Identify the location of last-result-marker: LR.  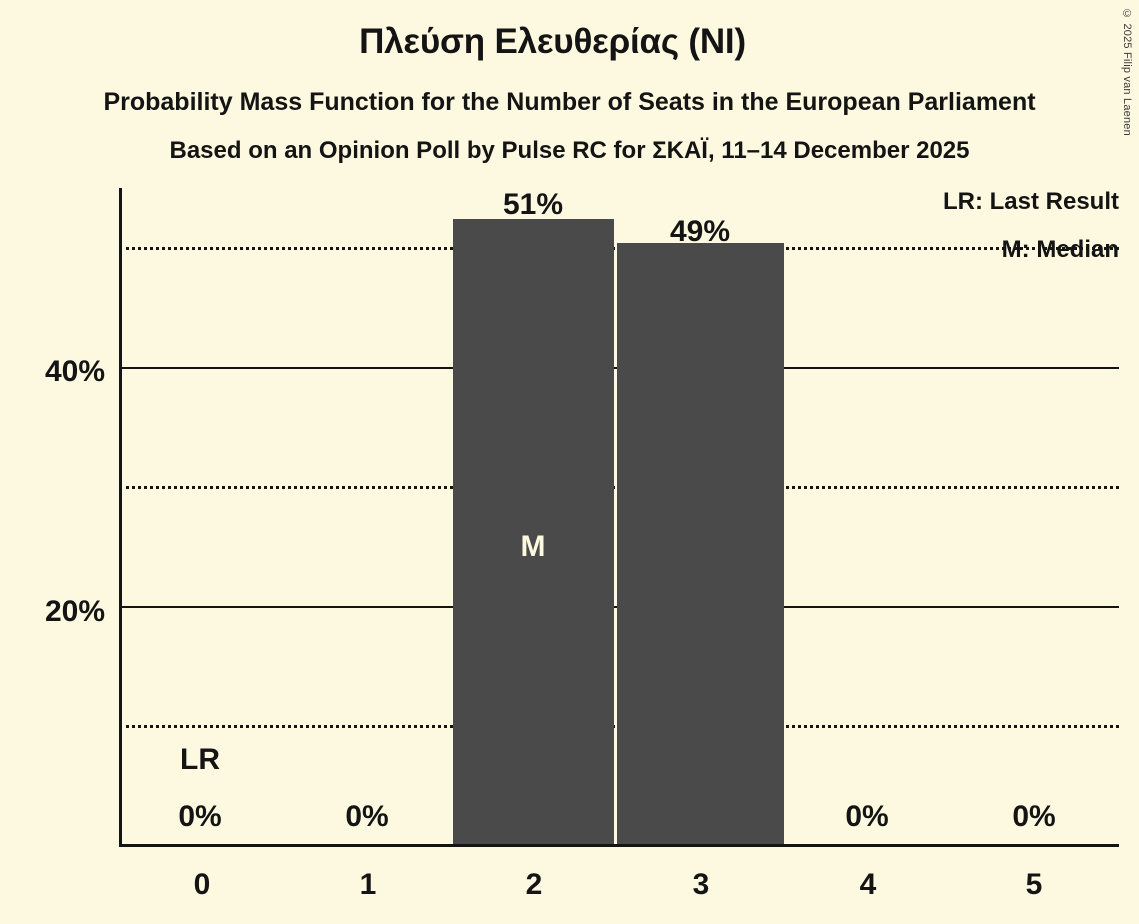
(200, 759).